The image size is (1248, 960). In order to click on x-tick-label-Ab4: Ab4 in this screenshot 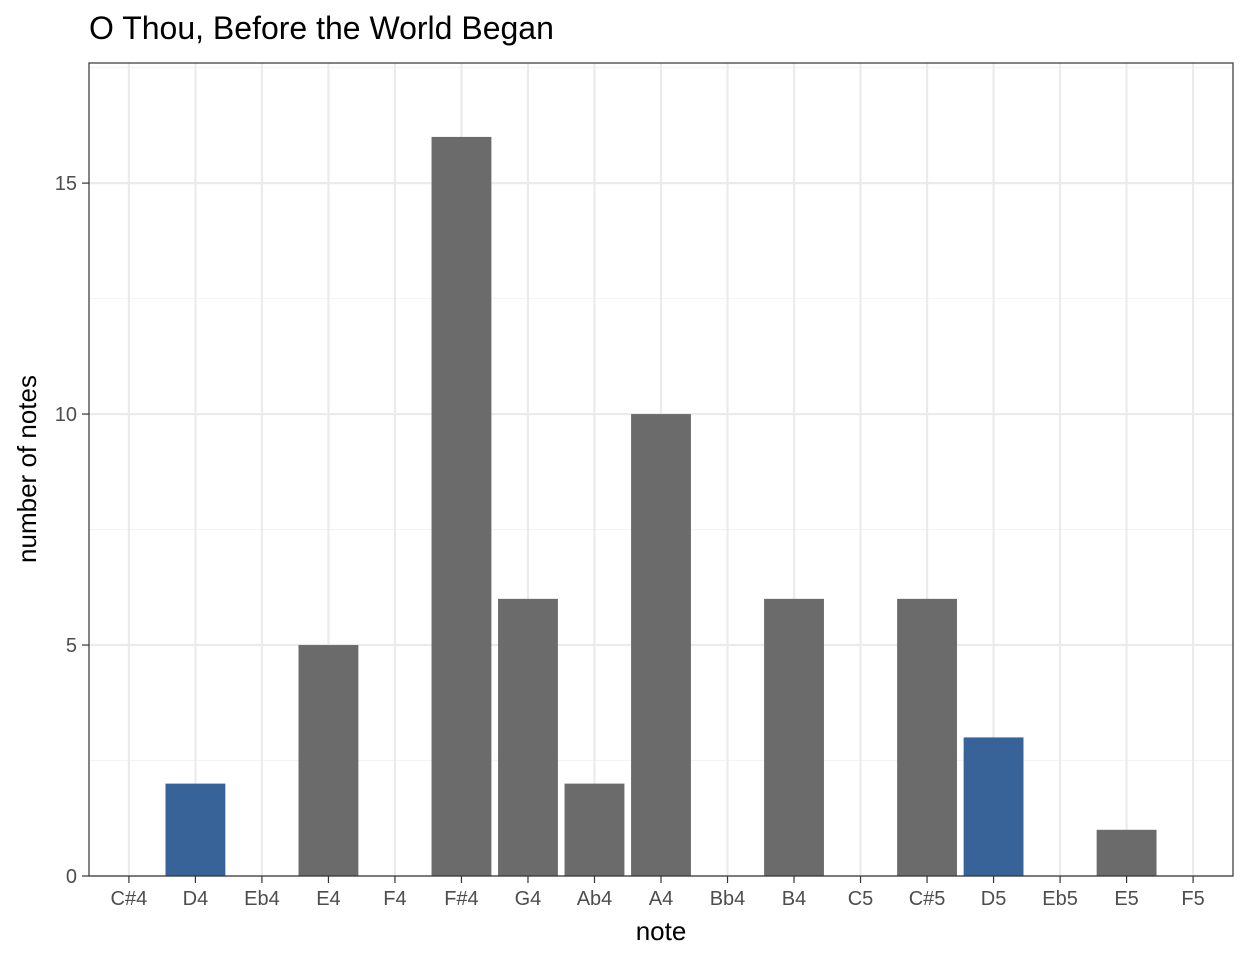, I will do `click(595, 899)`.